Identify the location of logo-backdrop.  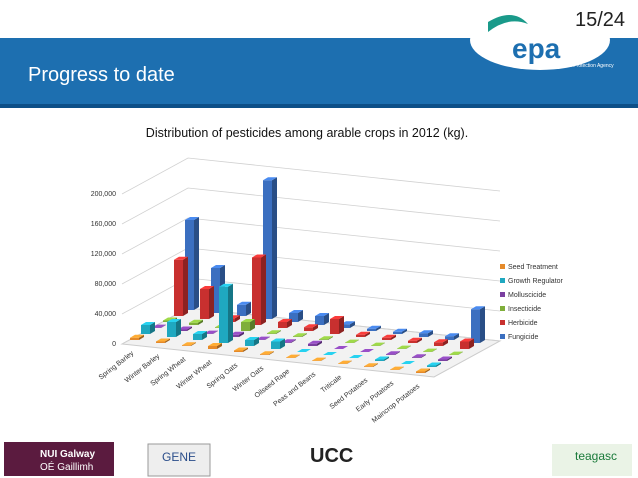
(540, 40).